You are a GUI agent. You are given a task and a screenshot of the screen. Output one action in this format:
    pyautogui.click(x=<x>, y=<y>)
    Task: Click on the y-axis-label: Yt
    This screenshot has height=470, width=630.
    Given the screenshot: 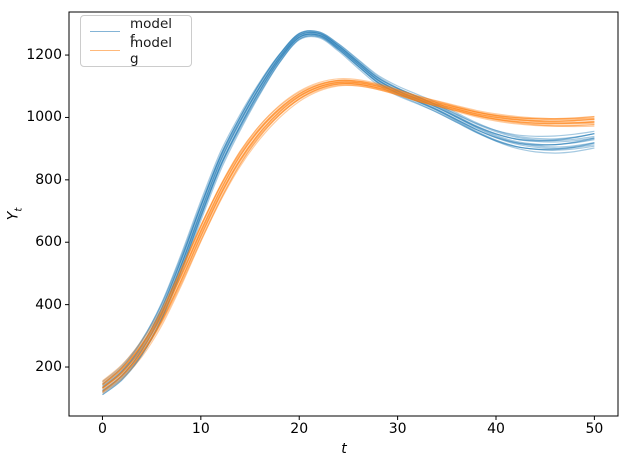 What is the action you would take?
    pyautogui.click(x=15, y=214)
    